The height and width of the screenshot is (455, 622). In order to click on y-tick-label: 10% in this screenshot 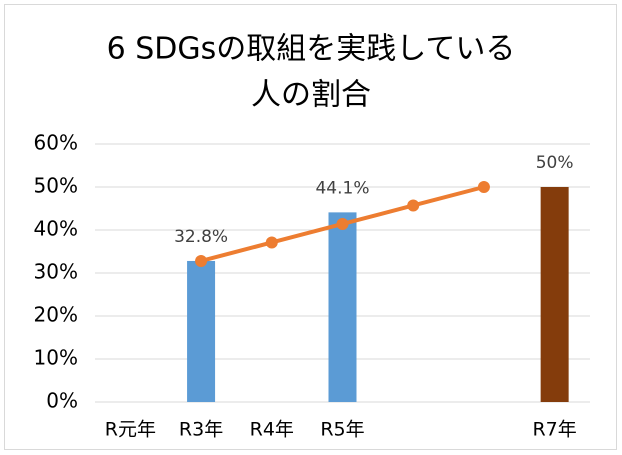, I will do `click(56, 358)`.